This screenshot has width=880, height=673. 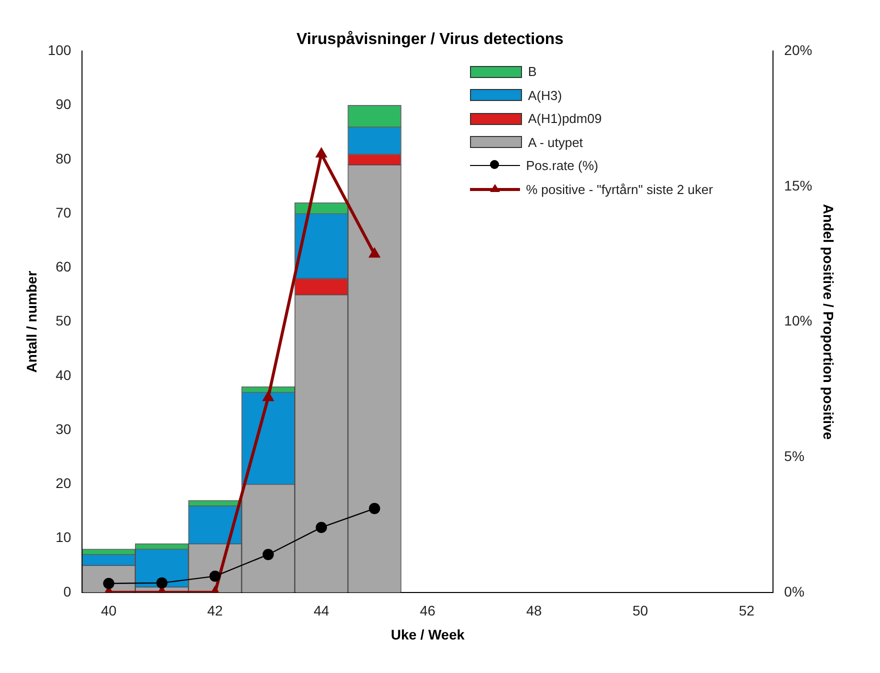 What do you see at coordinates (64, 266) in the screenshot?
I see `y-tick-label: 60` at bounding box center [64, 266].